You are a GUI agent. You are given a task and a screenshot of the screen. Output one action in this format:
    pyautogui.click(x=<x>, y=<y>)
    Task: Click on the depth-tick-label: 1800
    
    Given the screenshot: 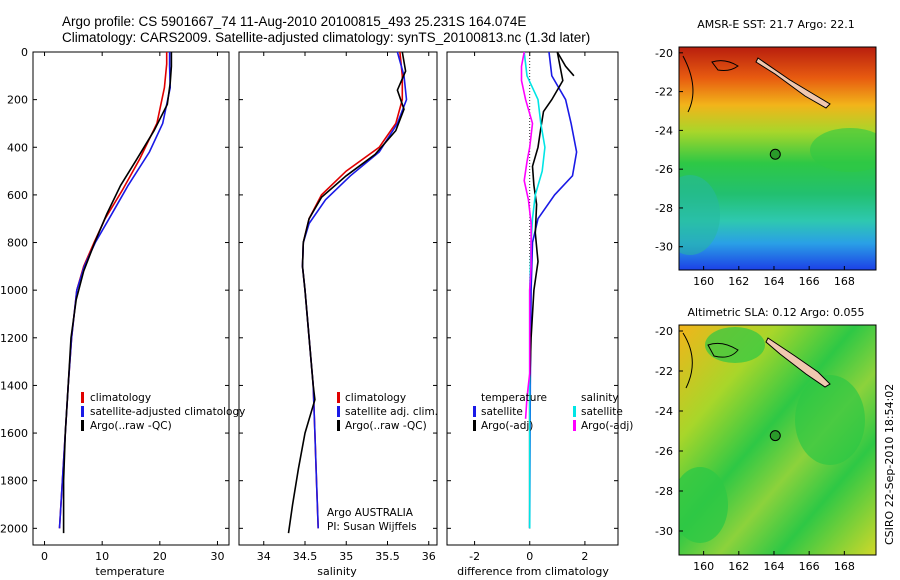 What is the action you would take?
    pyautogui.click(x=14, y=481)
    